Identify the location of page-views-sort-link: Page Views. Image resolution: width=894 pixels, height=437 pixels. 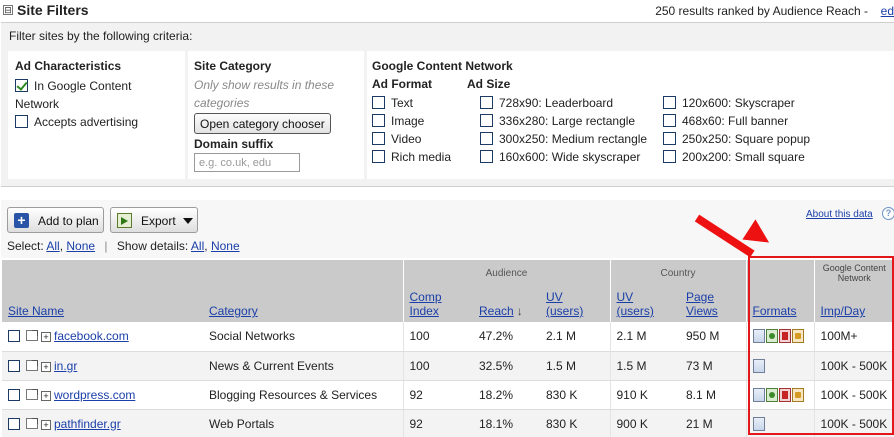
(702, 304).